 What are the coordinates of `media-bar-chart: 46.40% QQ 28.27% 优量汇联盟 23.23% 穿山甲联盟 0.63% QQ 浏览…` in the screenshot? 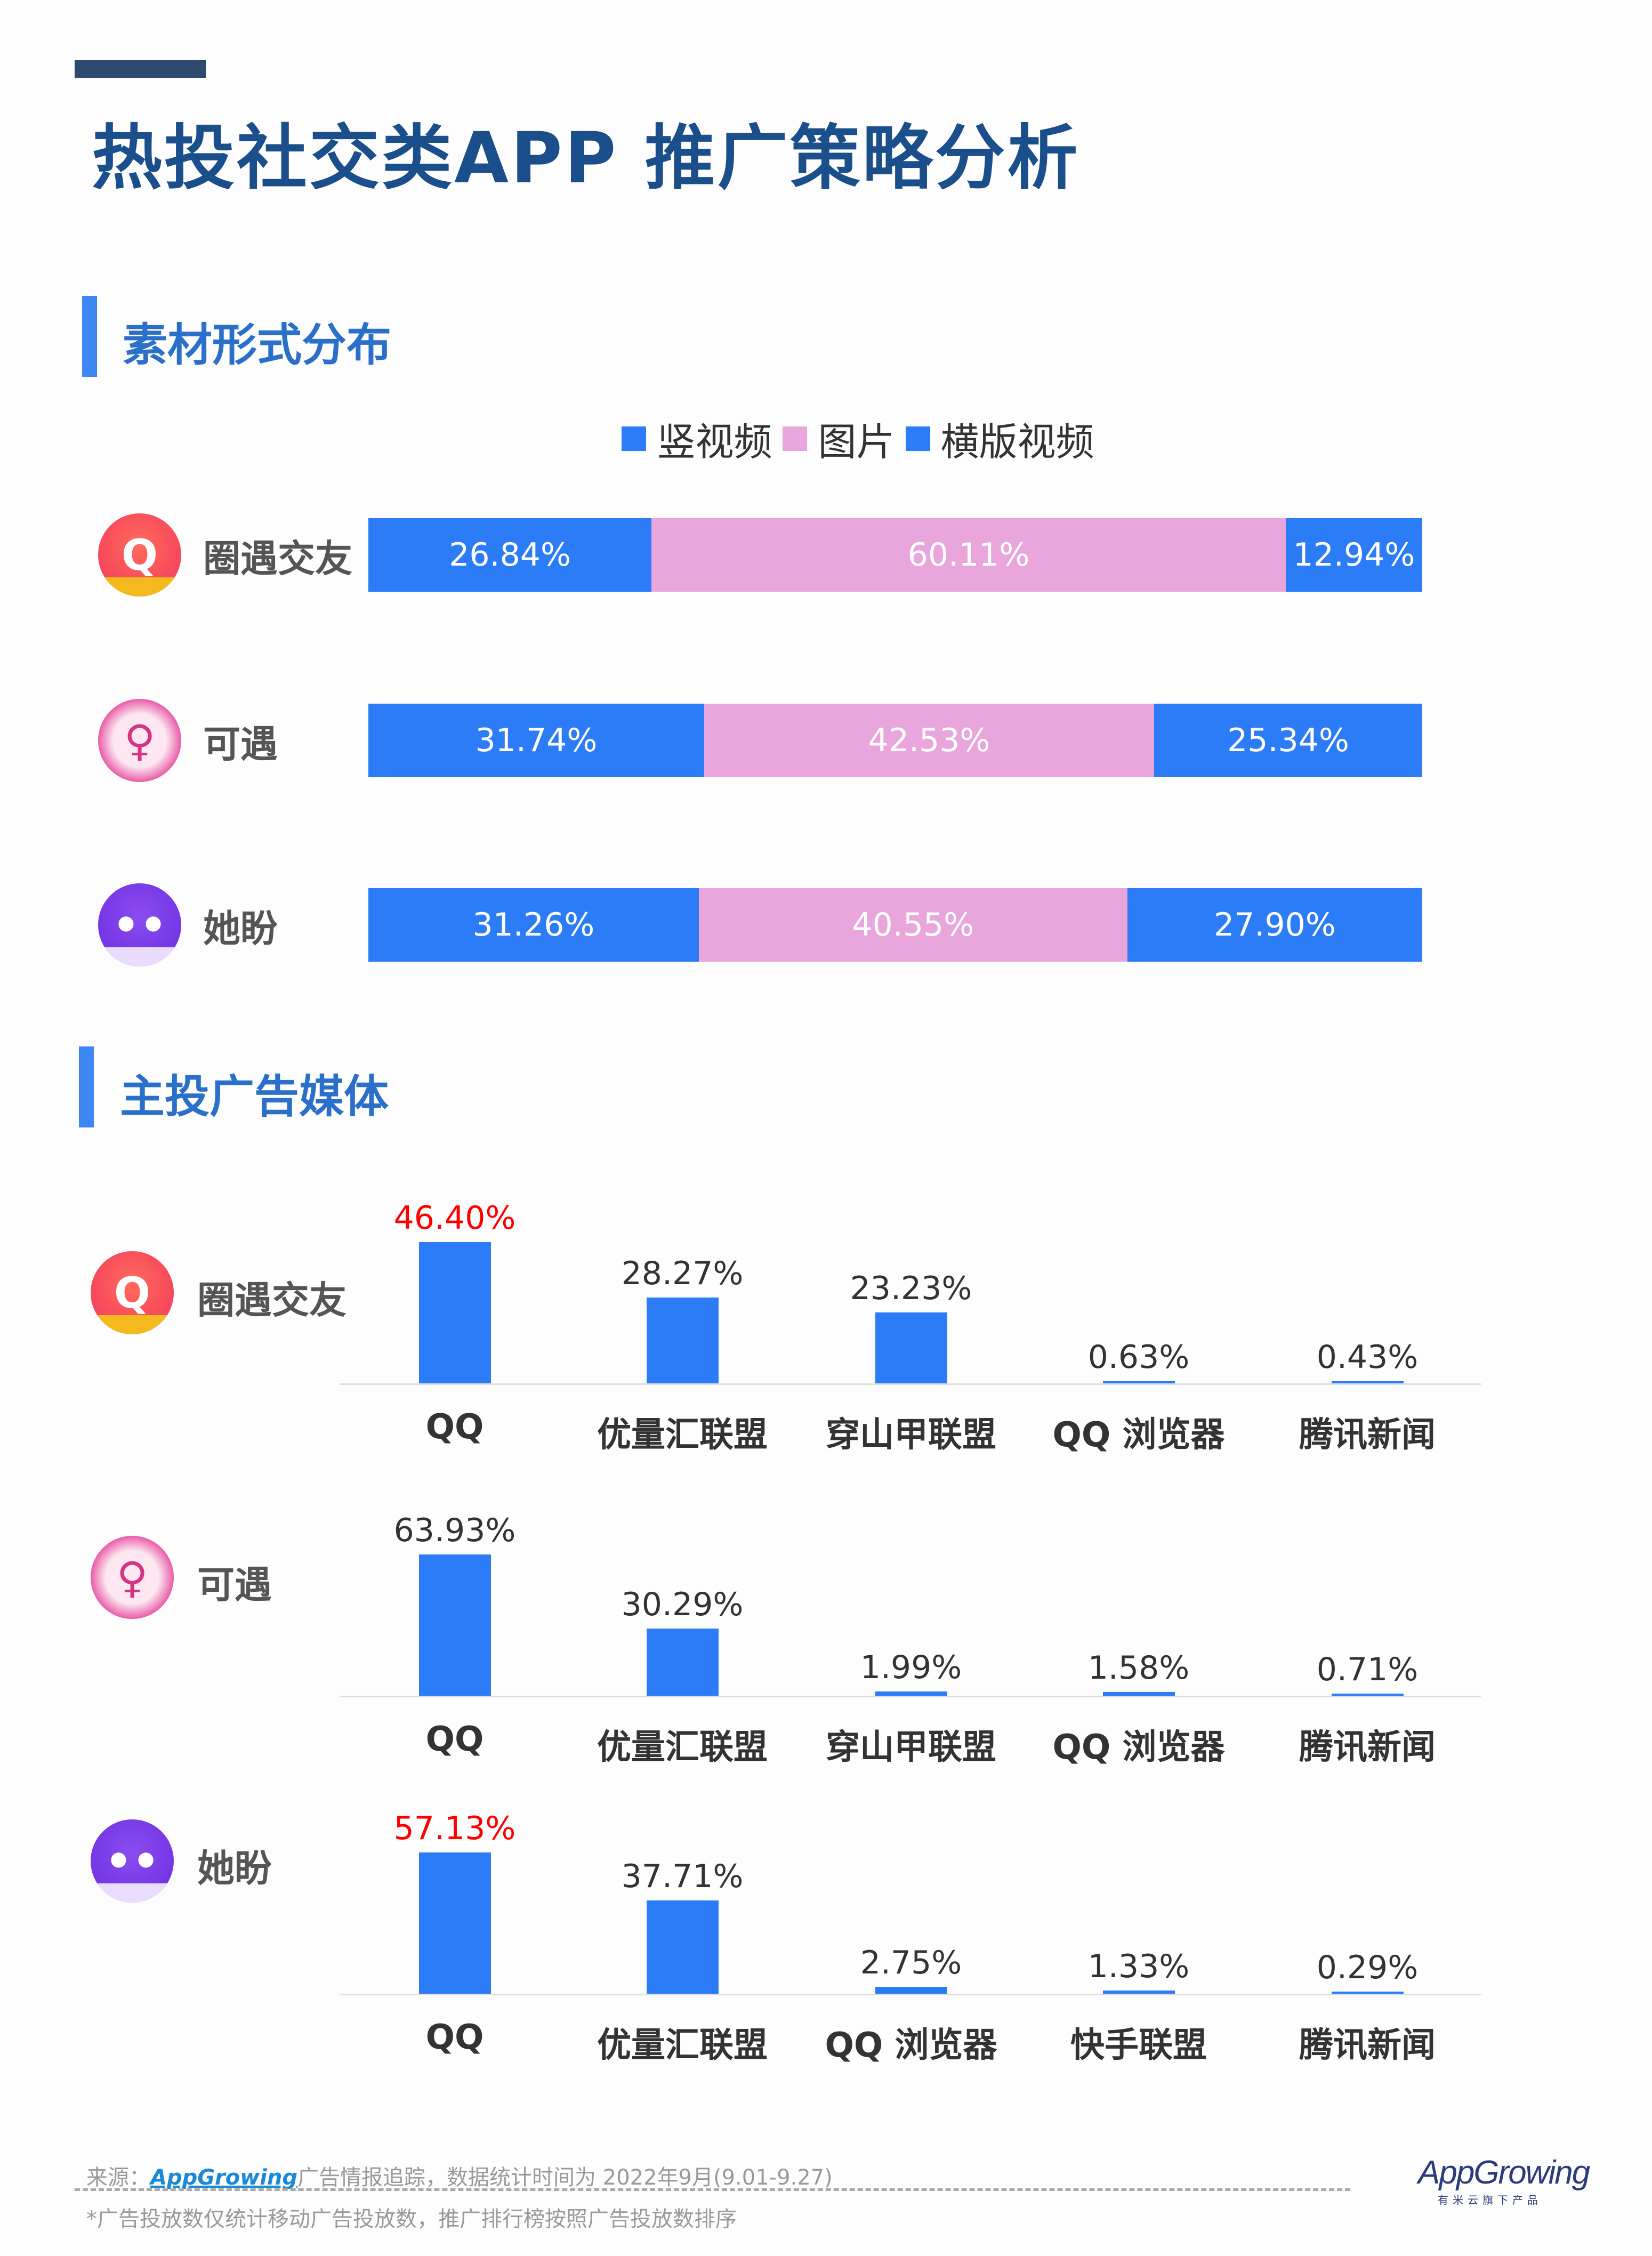 It's located at (910, 1312).